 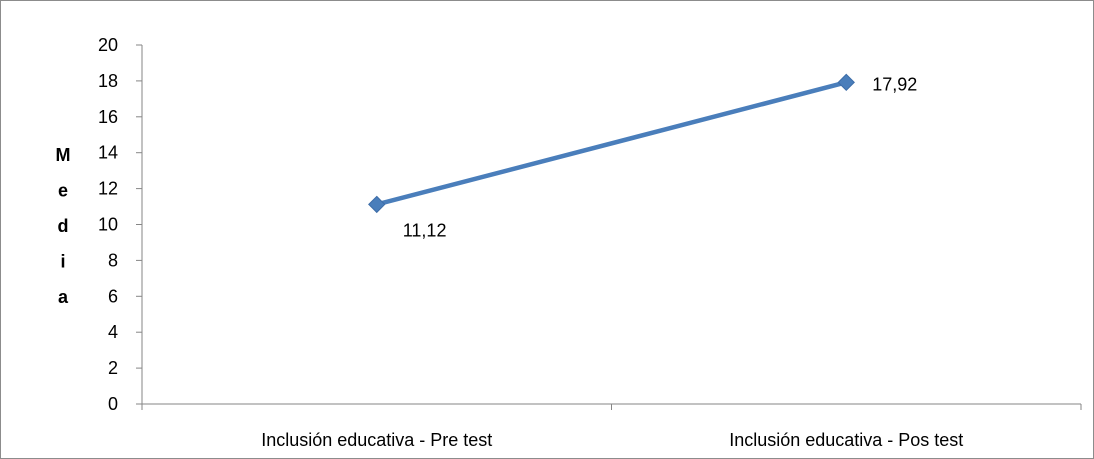 I want to click on y-axis-title-letter: d, so click(x=63, y=226).